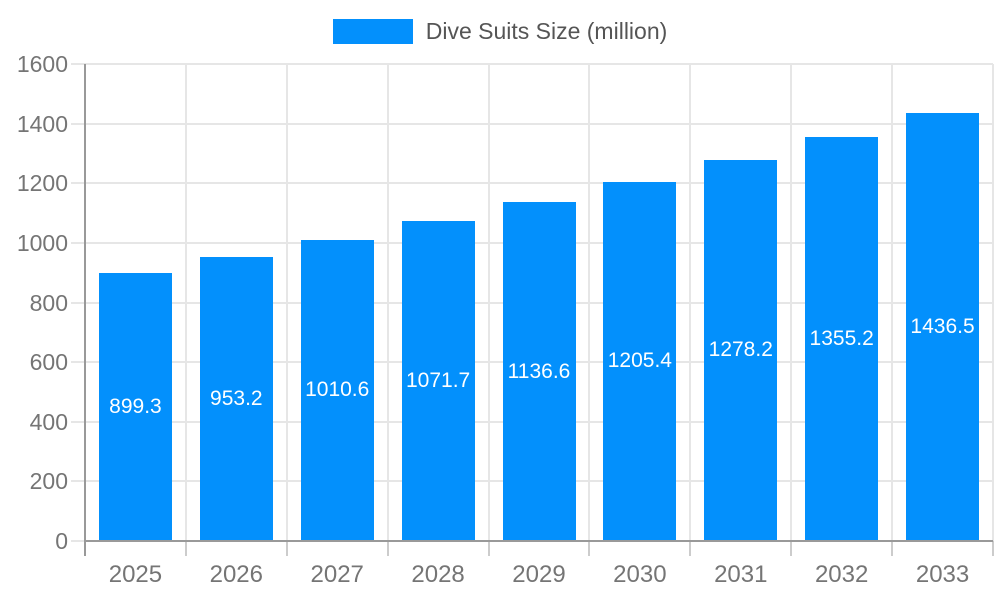 This screenshot has height=600, width=1000. I want to click on bar-2032, so click(842, 338).